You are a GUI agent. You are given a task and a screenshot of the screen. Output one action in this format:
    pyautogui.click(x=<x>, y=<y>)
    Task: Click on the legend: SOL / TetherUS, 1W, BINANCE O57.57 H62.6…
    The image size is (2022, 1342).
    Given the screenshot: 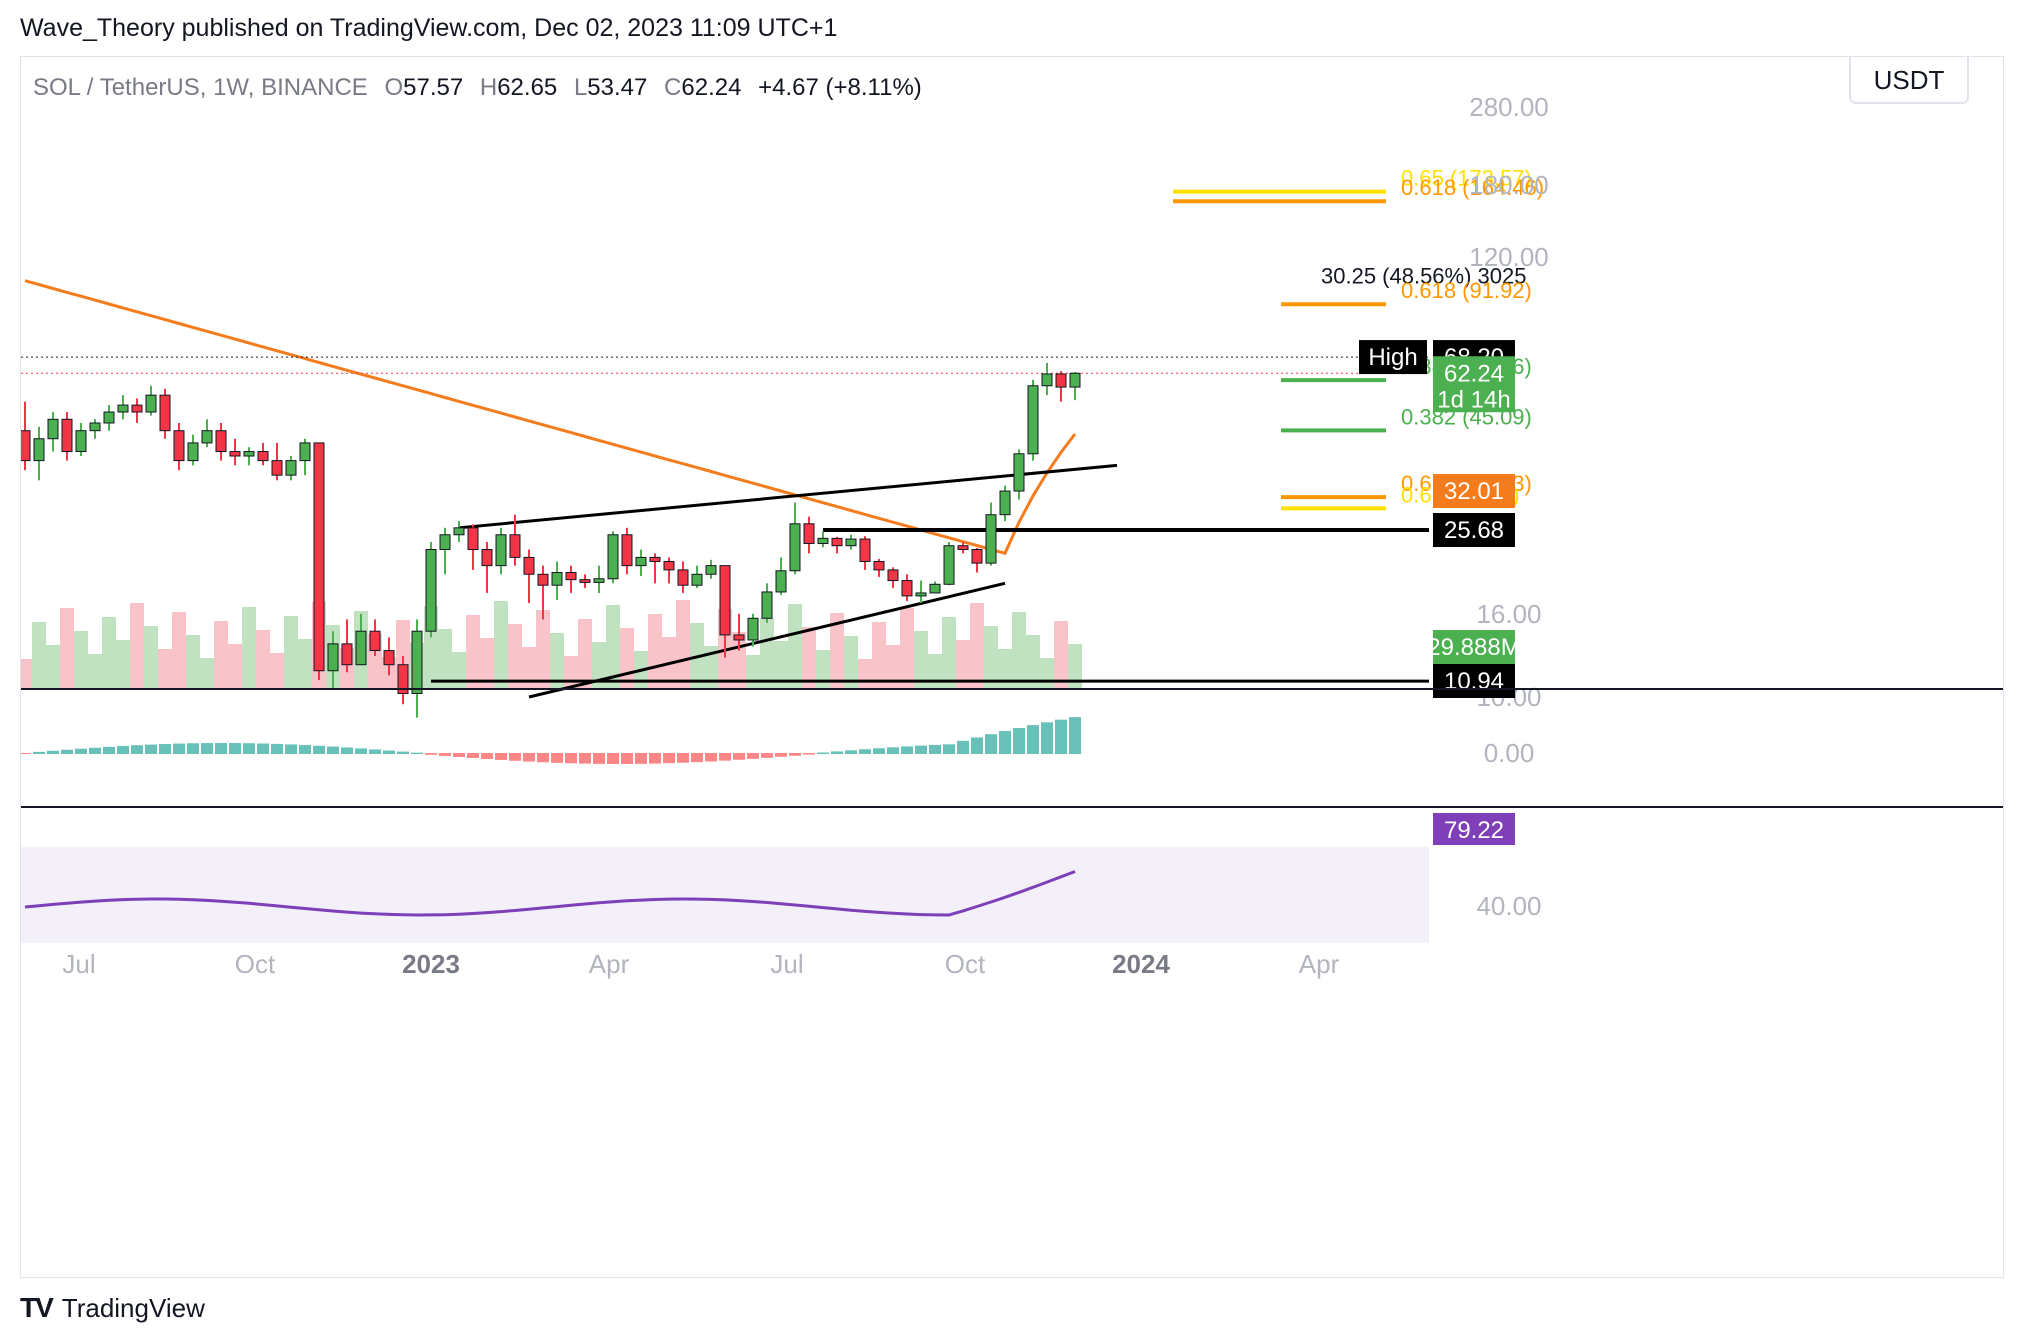 What is the action you would take?
    pyautogui.click(x=477, y=87)
    